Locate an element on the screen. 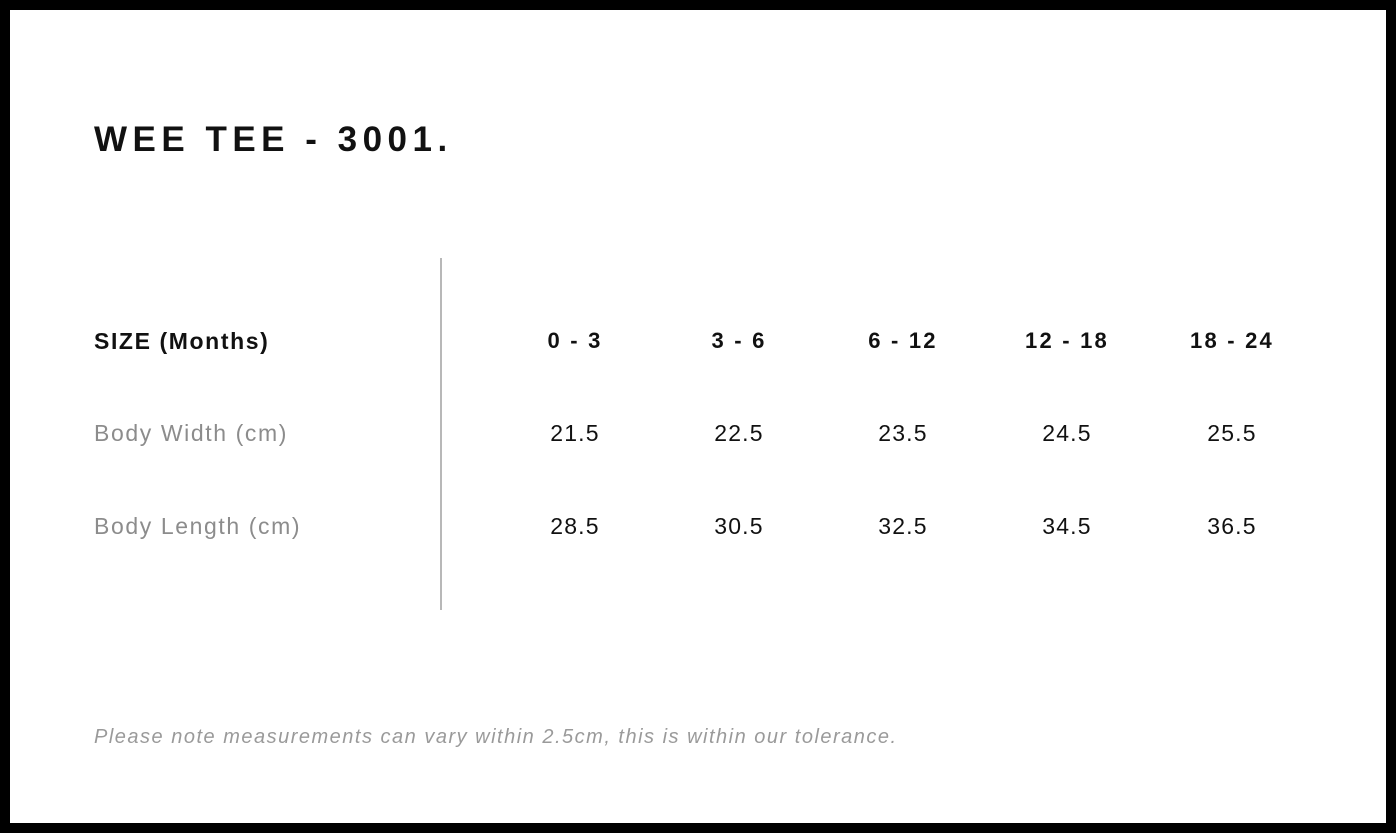 This screenshot has height=833, width=1396. cell-body-length-0: 28.5 is located at coordinates (575, 526).